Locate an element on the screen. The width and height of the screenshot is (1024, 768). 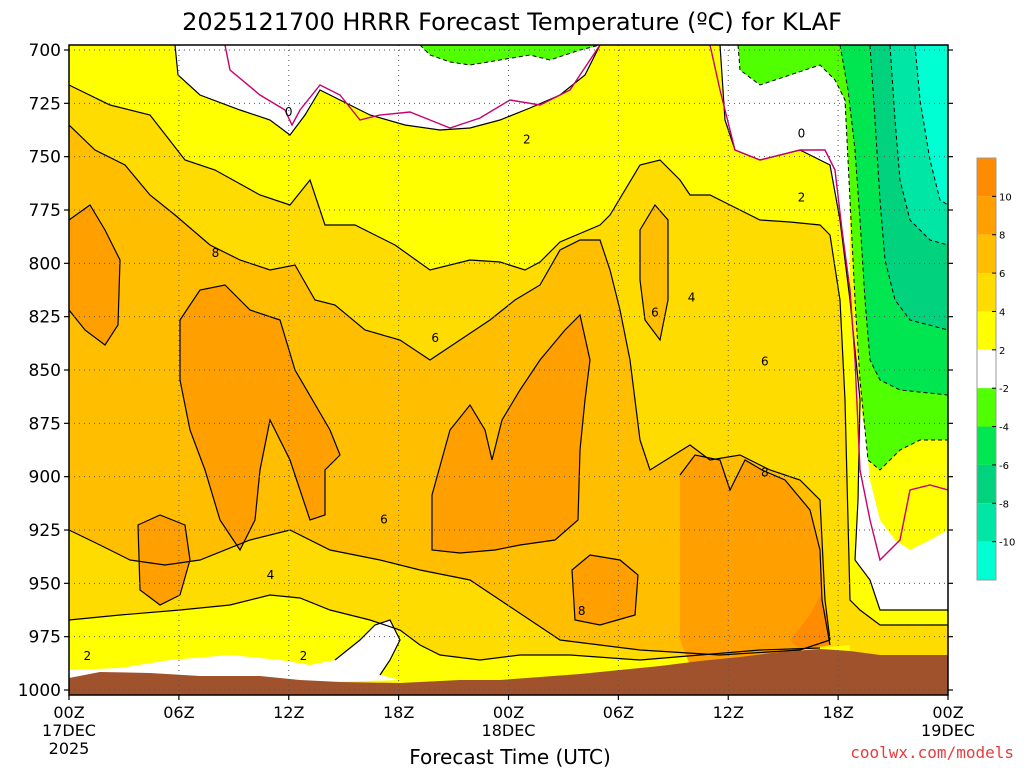
band-8-10-b is located at coordinates (260, 417).